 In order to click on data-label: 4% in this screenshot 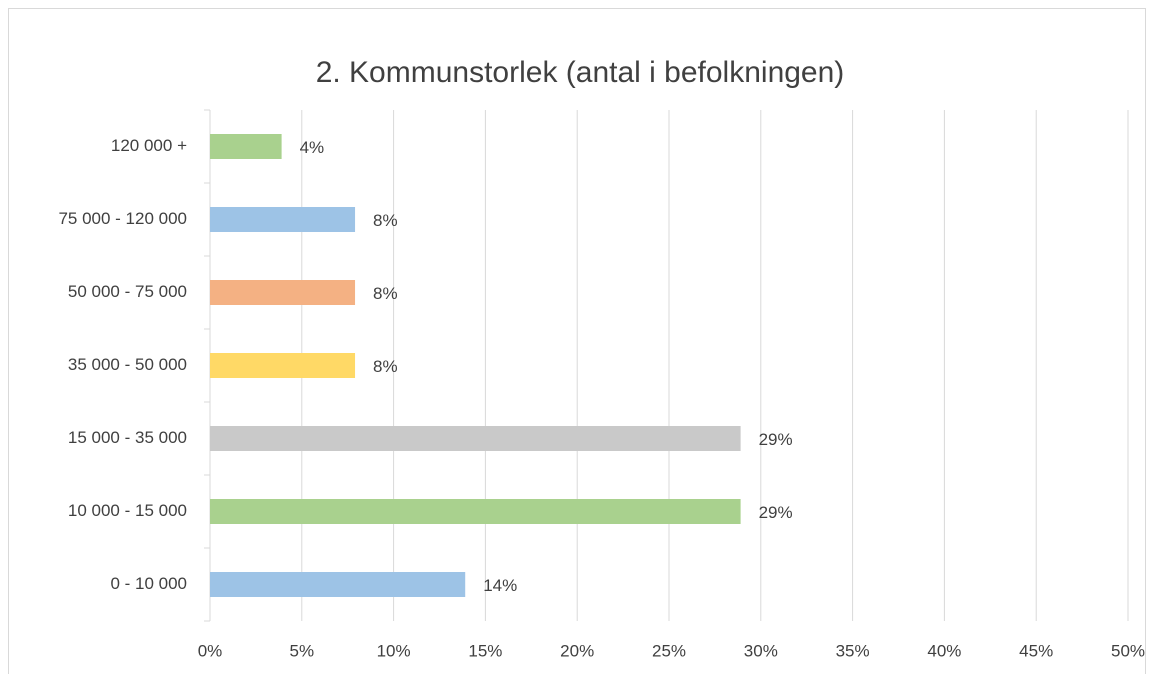, I will do `click(312, 147)`.